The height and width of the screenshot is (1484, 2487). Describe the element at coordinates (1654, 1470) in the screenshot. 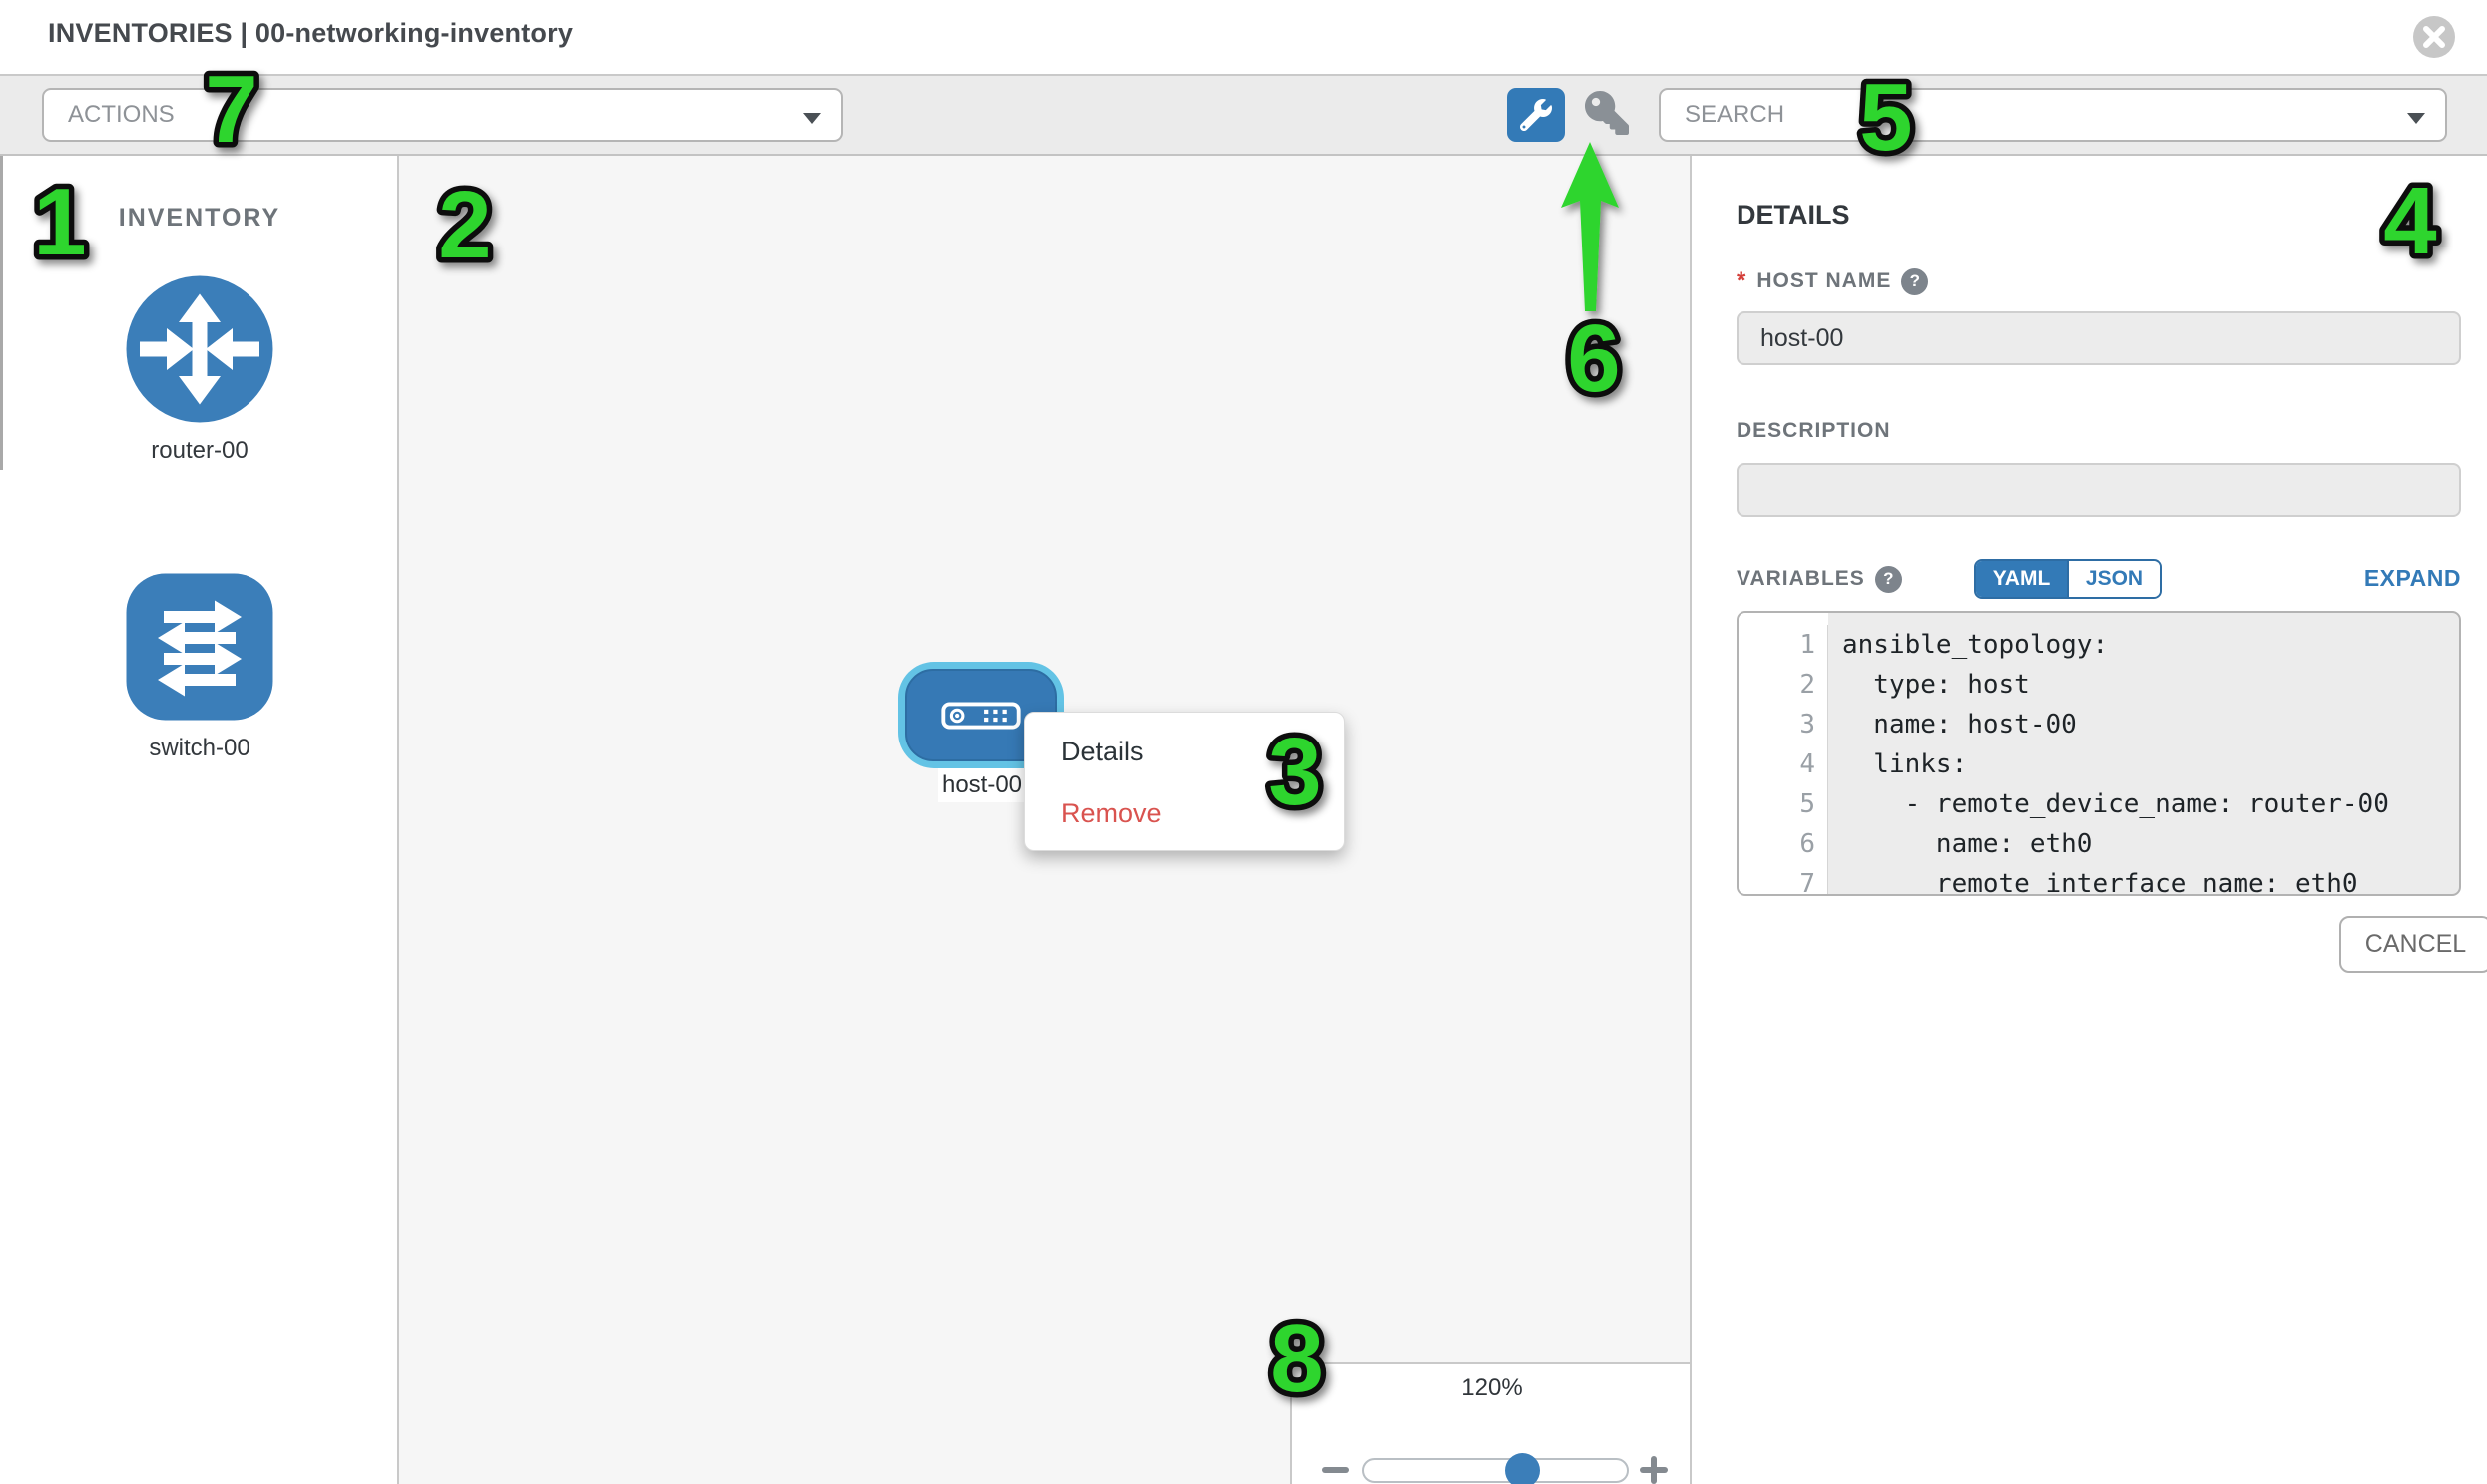

I see `zoom-in-plus-icon` at that location.